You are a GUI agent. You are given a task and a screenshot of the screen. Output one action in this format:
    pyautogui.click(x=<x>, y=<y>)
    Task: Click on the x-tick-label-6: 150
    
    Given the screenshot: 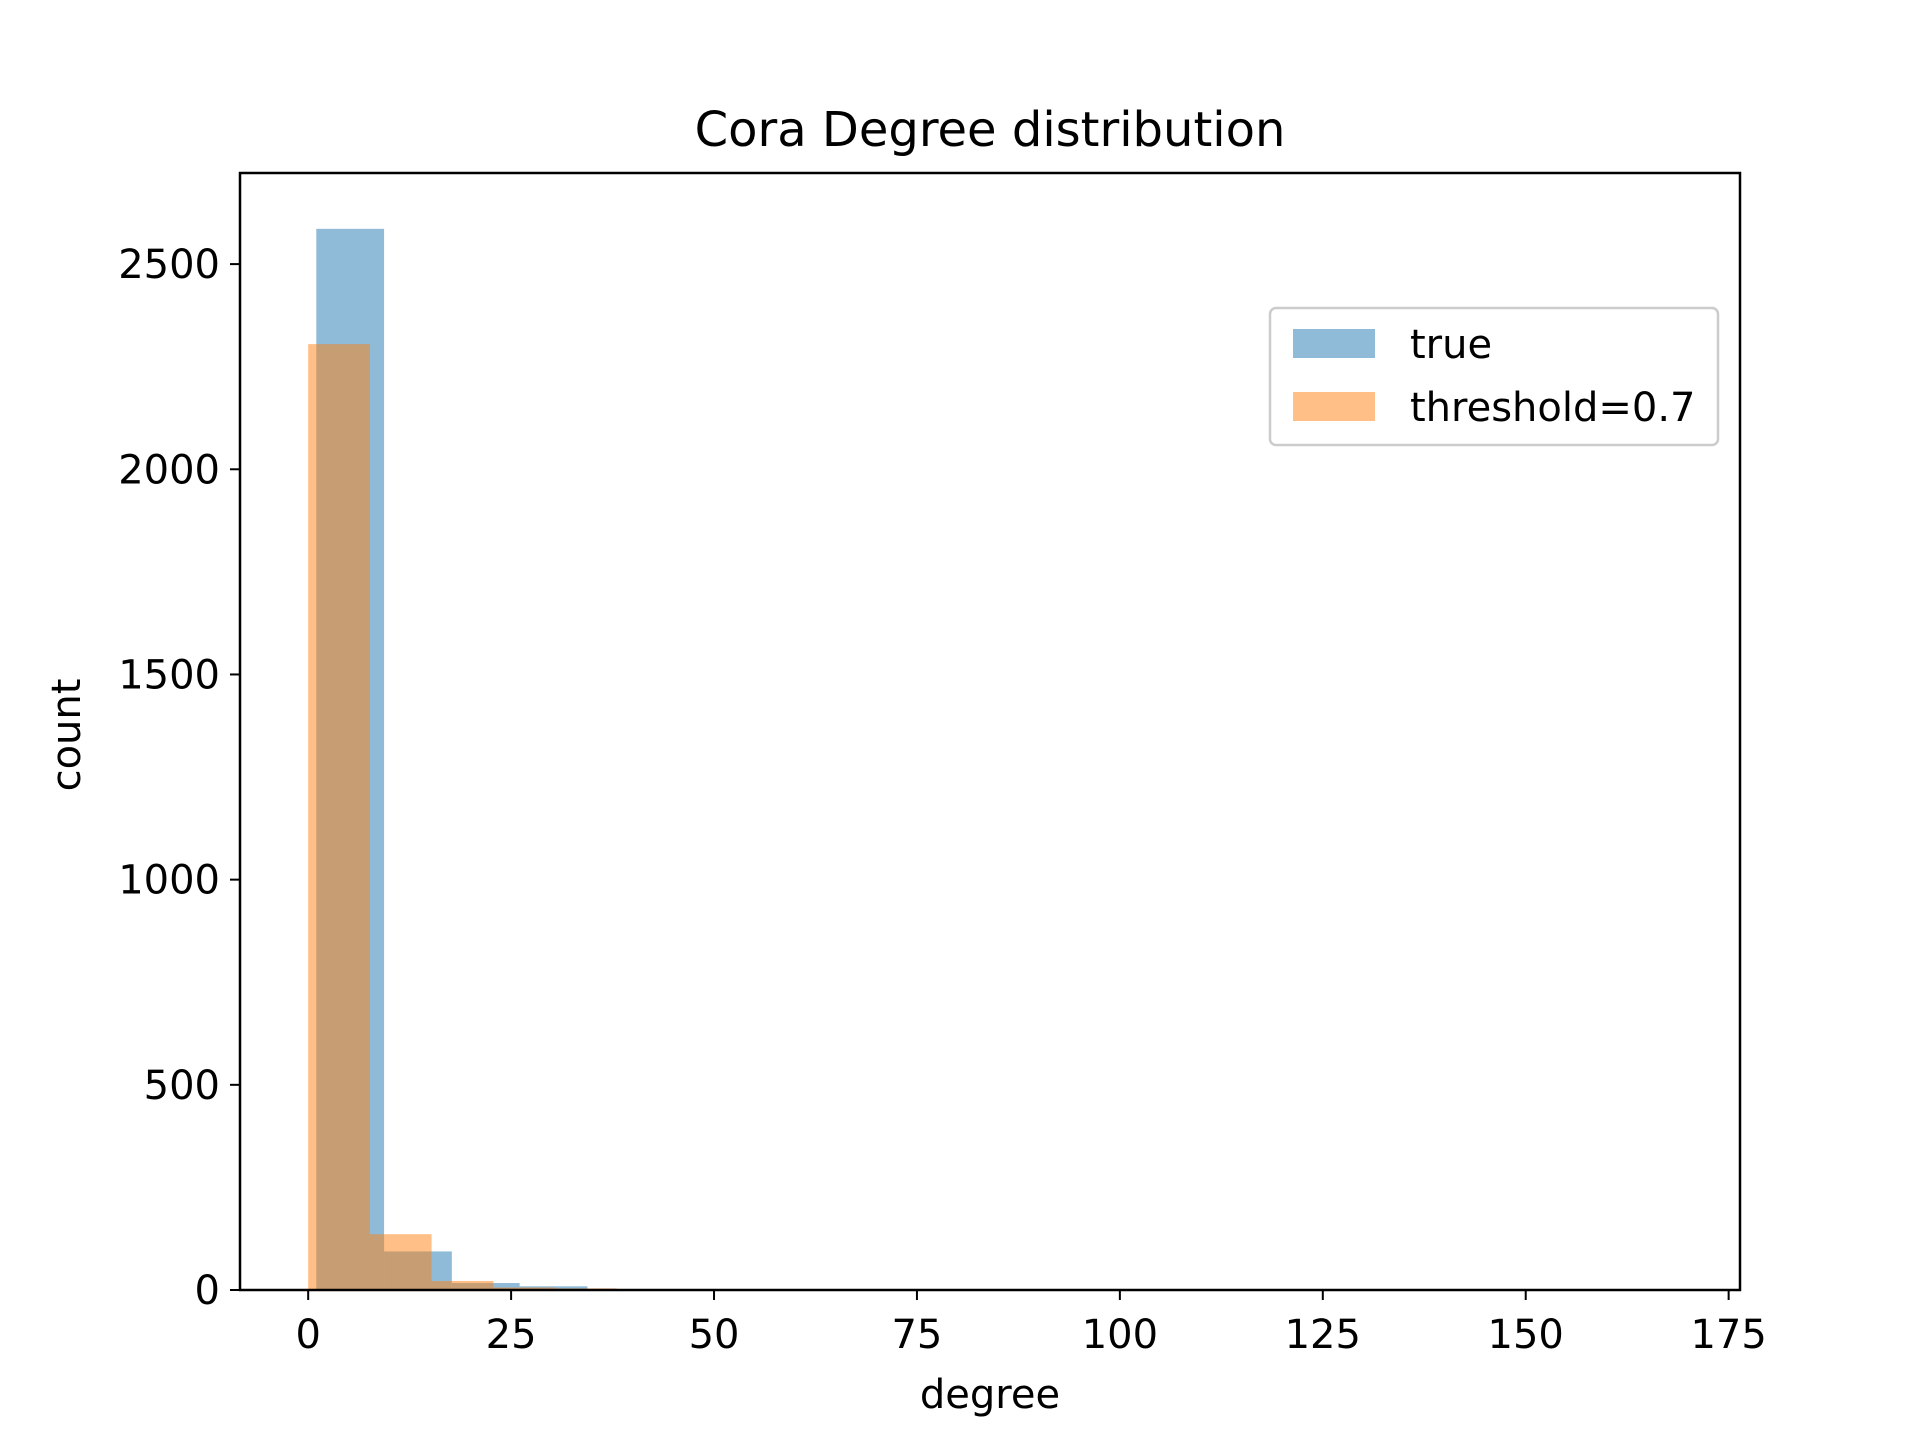 What is the action you would take?
    pyautogui.click(x=1526, y=1335)
    